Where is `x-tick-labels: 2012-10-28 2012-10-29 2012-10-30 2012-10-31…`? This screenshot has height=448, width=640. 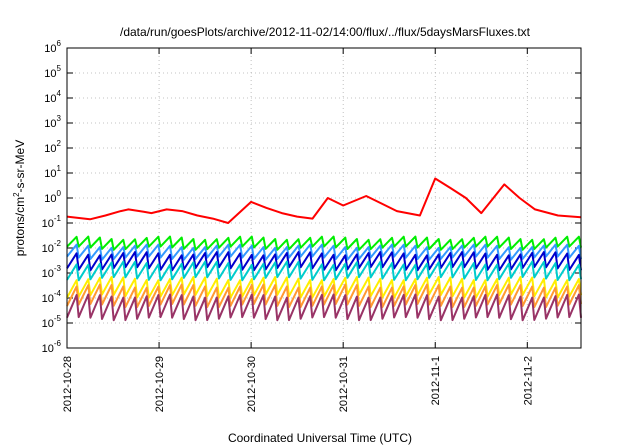 x-tick-labels: 2012-10-28 2012-10-29 2012-10-30 2012-10-31… is located at coordinates (298, 384).